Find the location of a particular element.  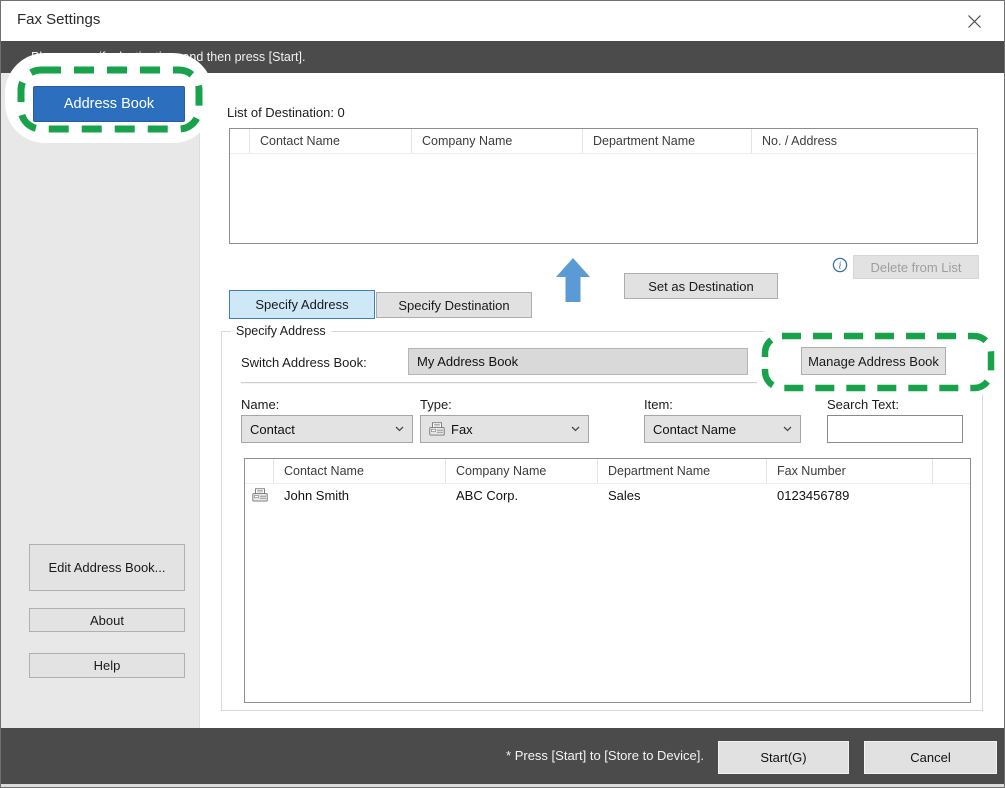

sidebar-item-address-book: Address Book is located at coordinates (109, 104).